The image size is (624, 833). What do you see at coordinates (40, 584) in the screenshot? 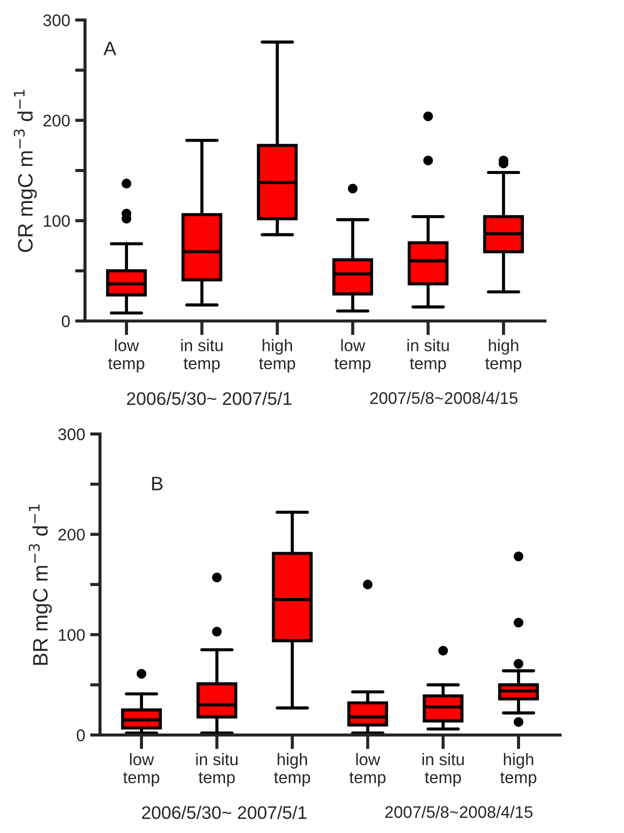
I see `y-axis-title: BR mgC m$^{−3}$ d$^{−1}$` at bounding box center [40, 584].